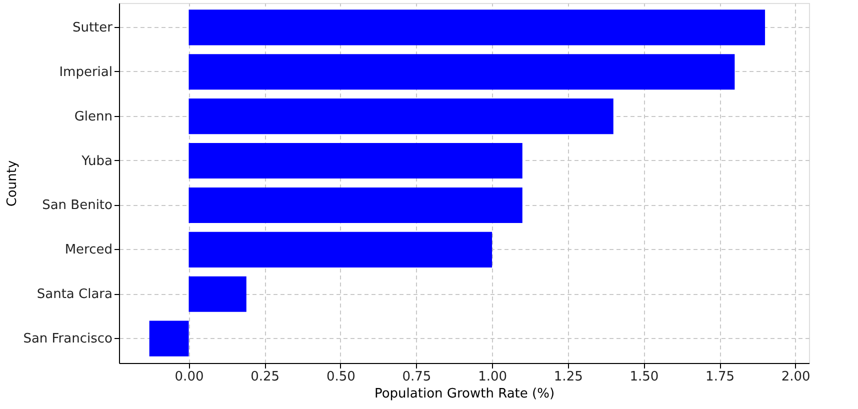  What do you see at coordinates (88, 250) in the screenshot?
I see `y-tick-label: Merced` at bounding box center [88, 250].